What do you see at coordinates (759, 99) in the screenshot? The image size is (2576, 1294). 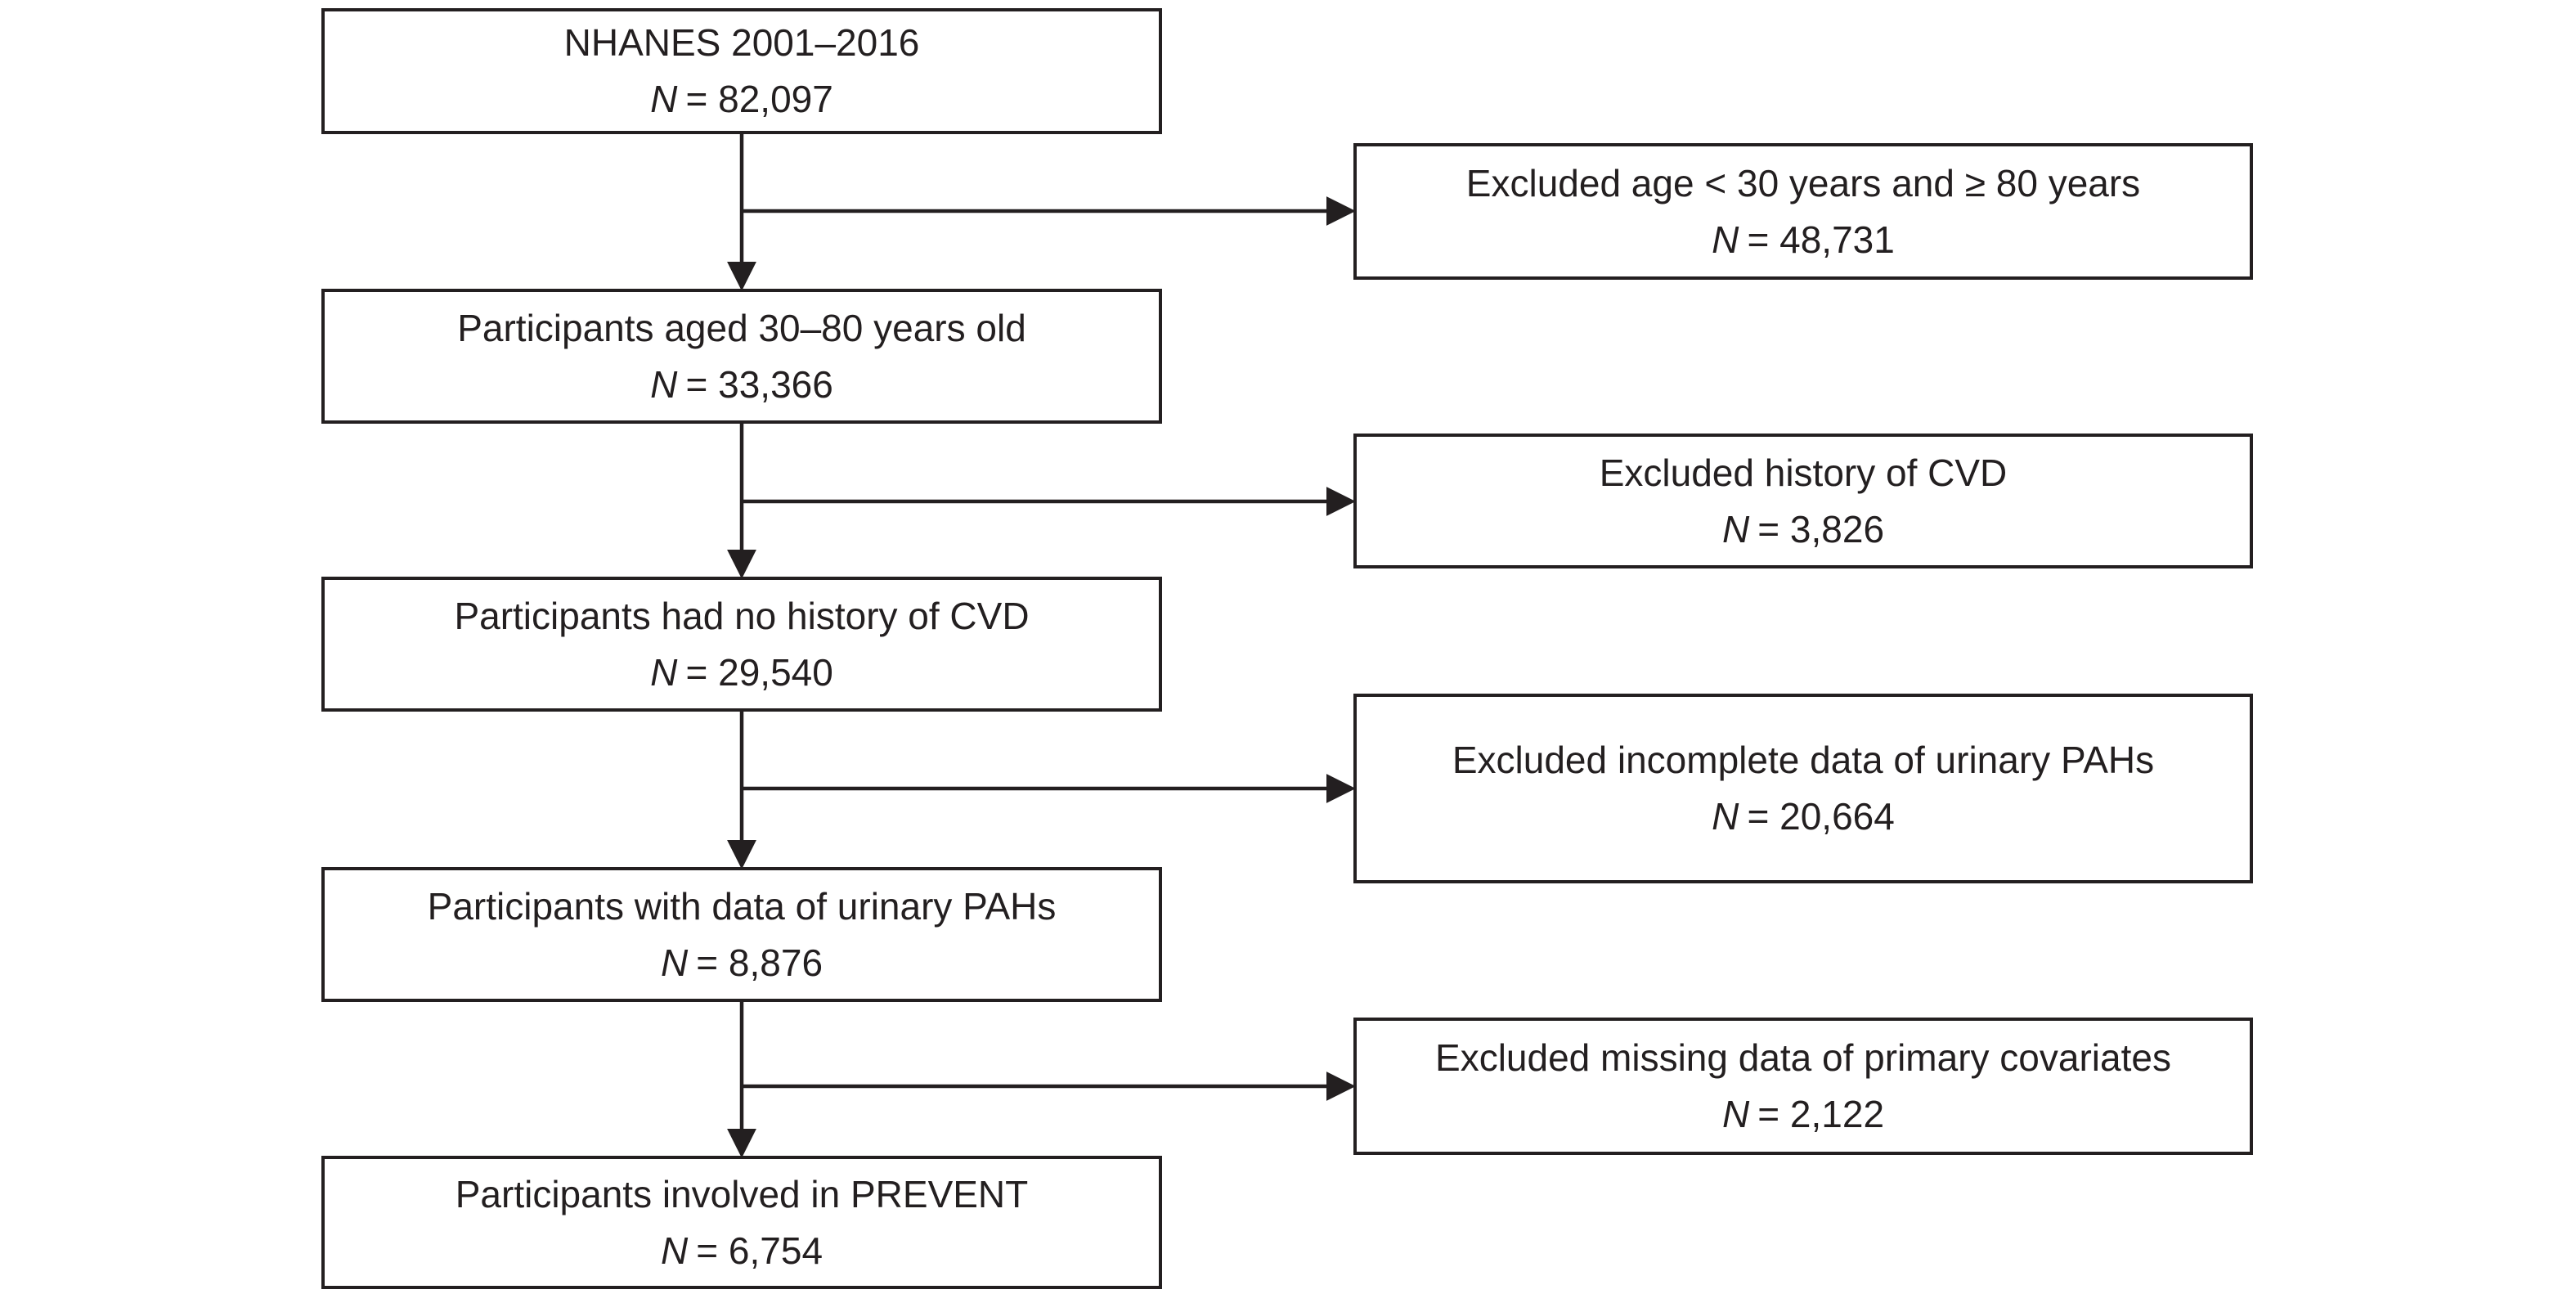 I see `n-value: = 82,097` at bounding box center [759, 99].